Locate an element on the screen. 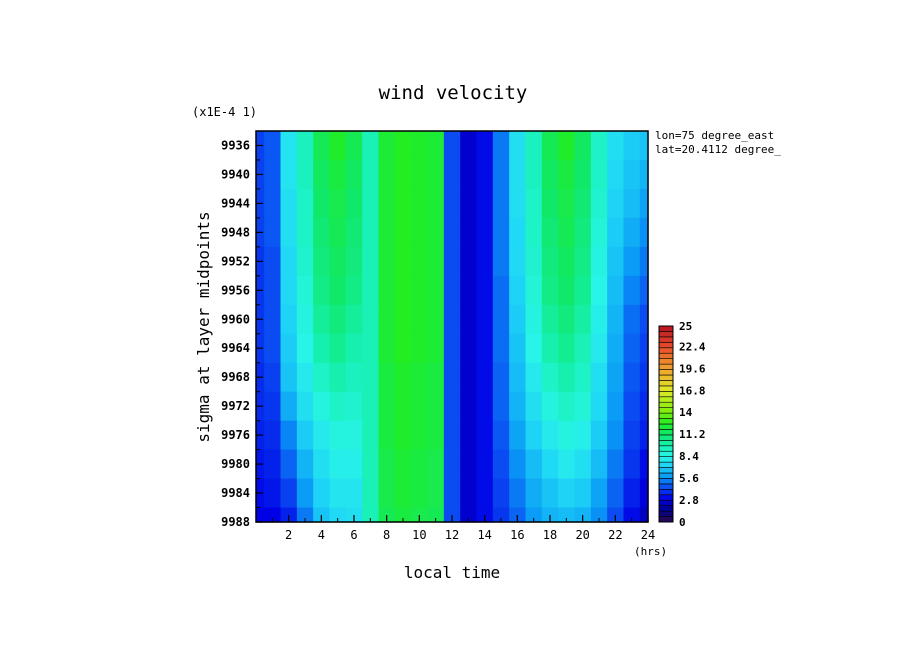 The height and width of the screenshot is (654, 904). y-tick-label: 9980 is located at coordinates (235, 464).